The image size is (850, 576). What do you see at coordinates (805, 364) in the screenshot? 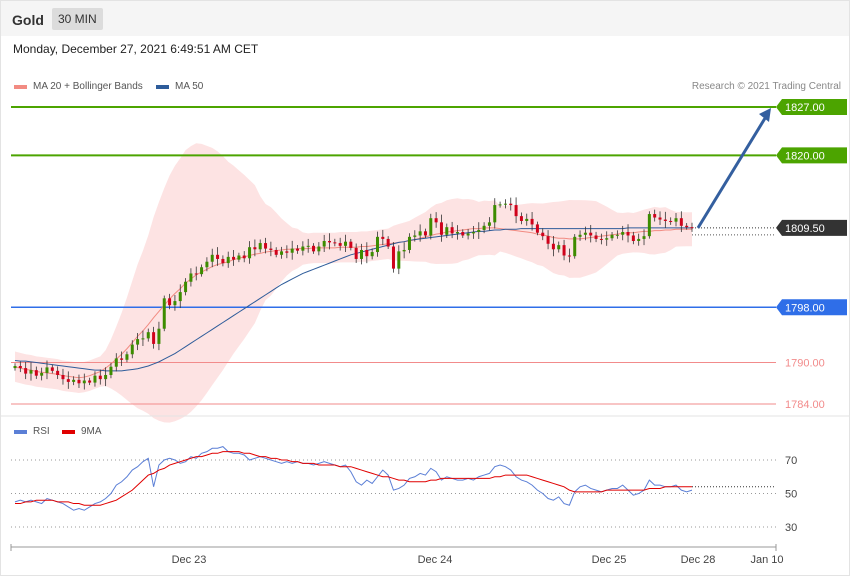
I see `level-label-1790.00: 1790.00` at bounding box center [805, 364].